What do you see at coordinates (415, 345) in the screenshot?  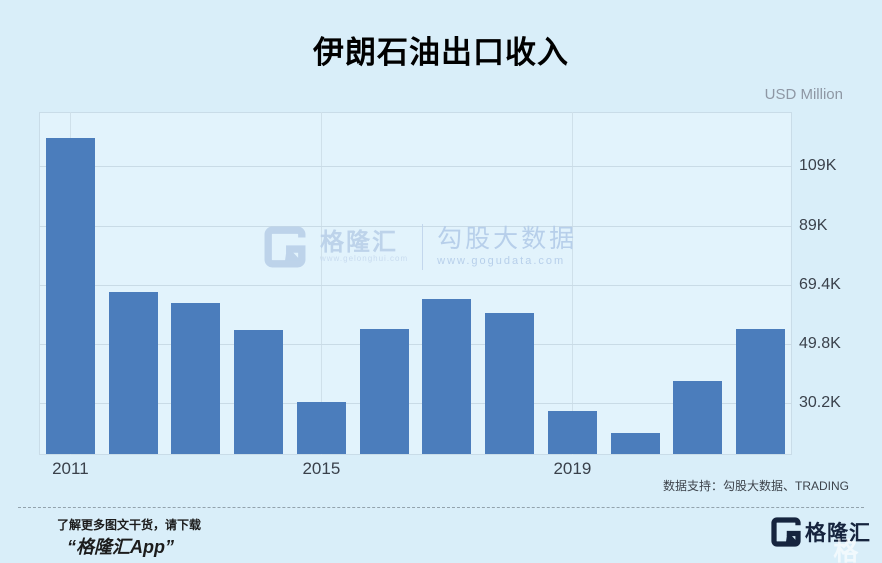 I see `y-gridline-49.8K` at bounding box center [415, 345].